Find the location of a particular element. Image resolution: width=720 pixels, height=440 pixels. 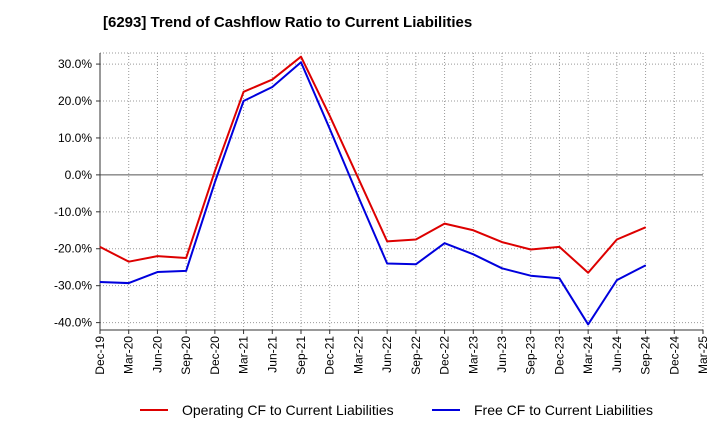

legend-label-free-cf: Free CF to Current Liabilities is located at coordinates (563, 410).